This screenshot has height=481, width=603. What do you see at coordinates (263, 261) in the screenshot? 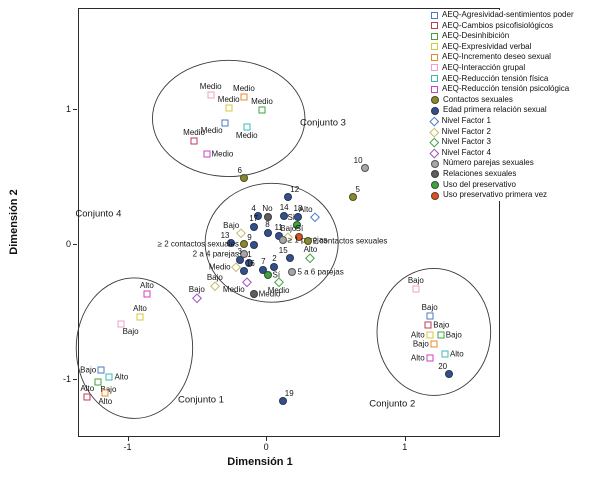
I see `point-label: 7` at bounding box center [263, 261].